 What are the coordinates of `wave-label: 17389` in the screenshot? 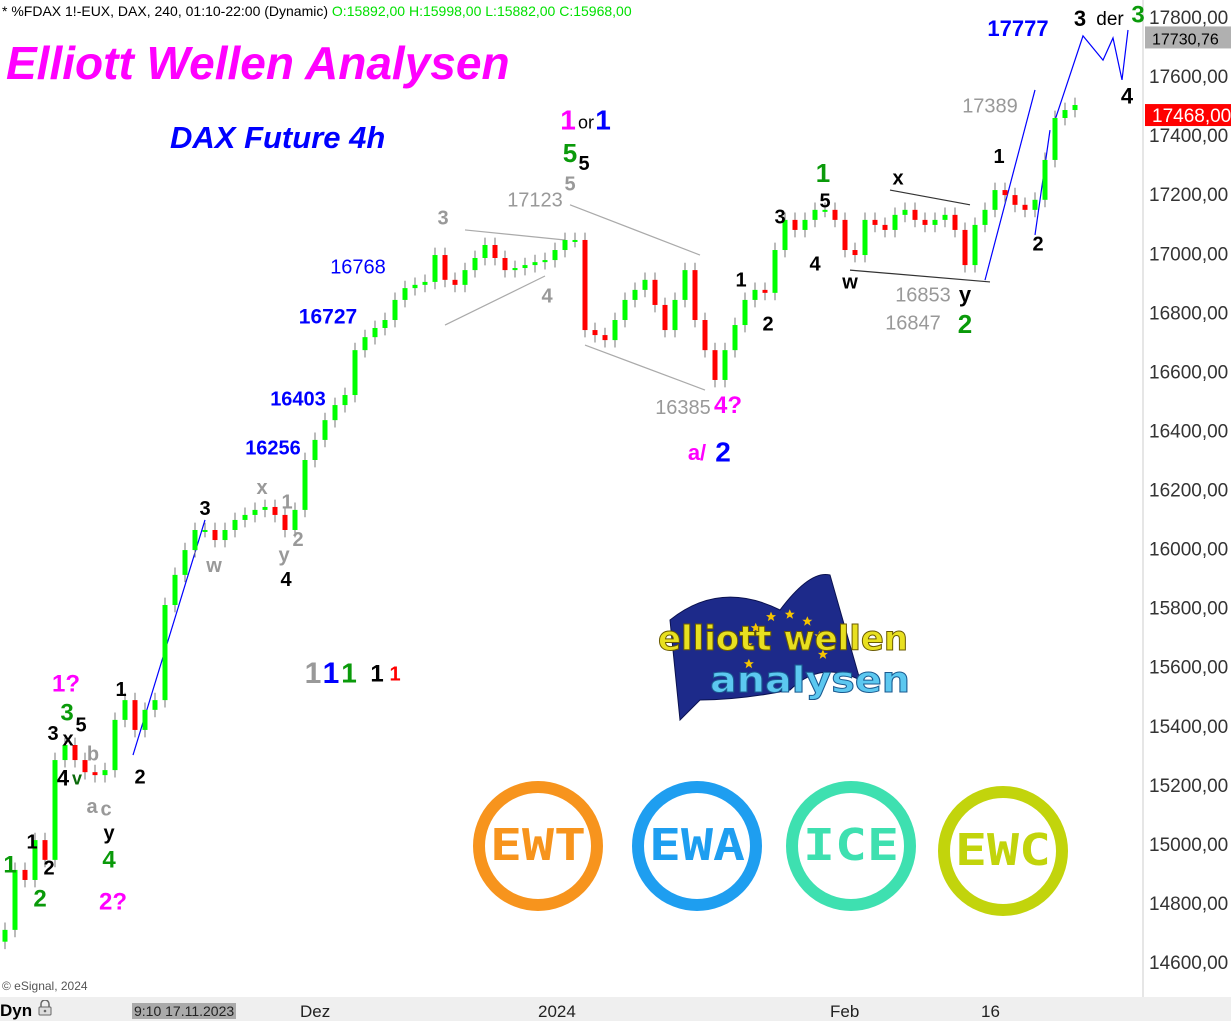 It's located at (990, 106).